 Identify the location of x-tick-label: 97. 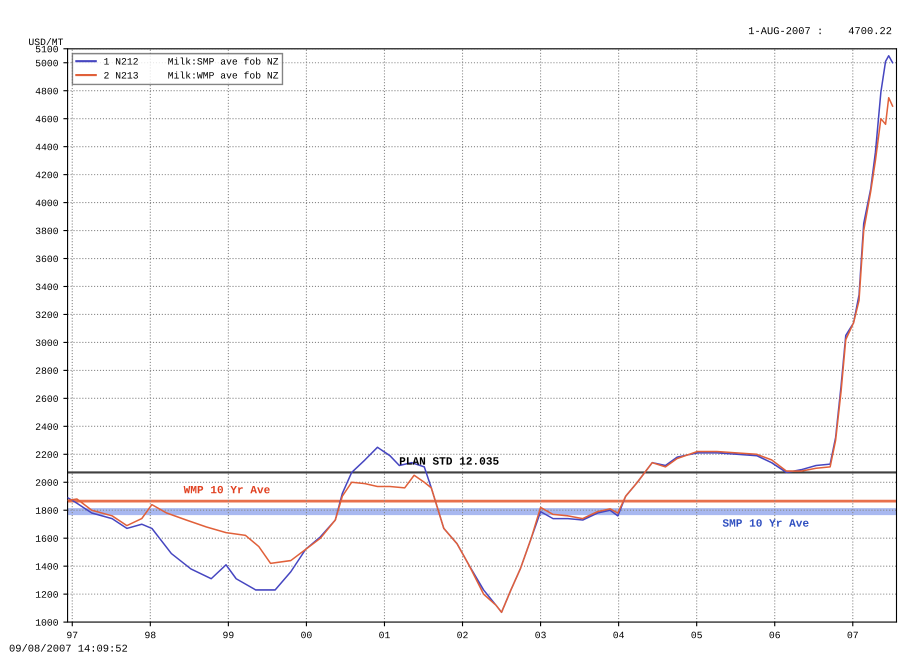
(72, 635).